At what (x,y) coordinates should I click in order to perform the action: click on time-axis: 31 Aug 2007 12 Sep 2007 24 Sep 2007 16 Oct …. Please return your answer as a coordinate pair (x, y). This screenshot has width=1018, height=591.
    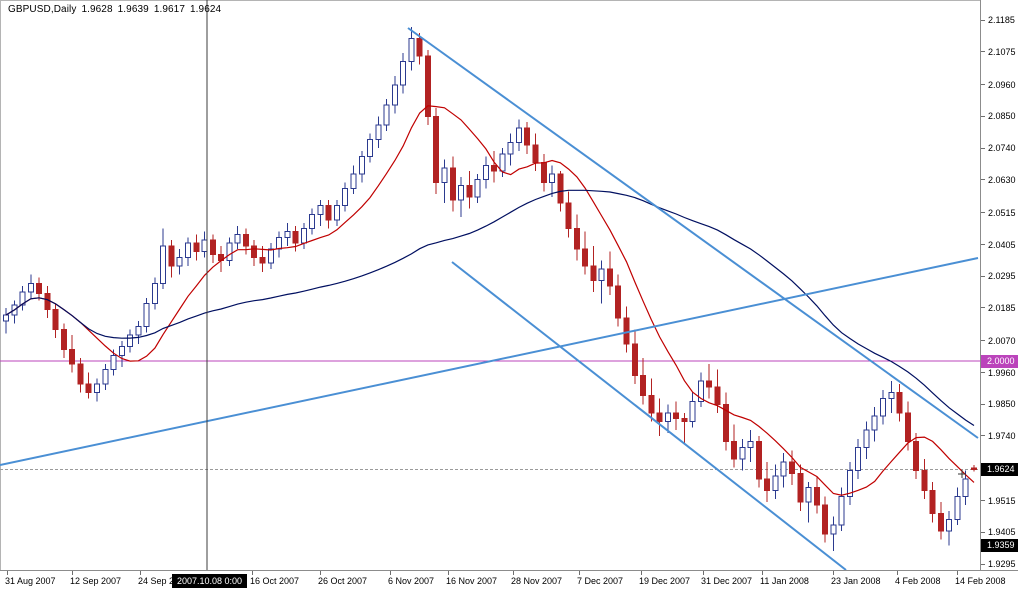
    Looking at the image, I should click on (509, 580).